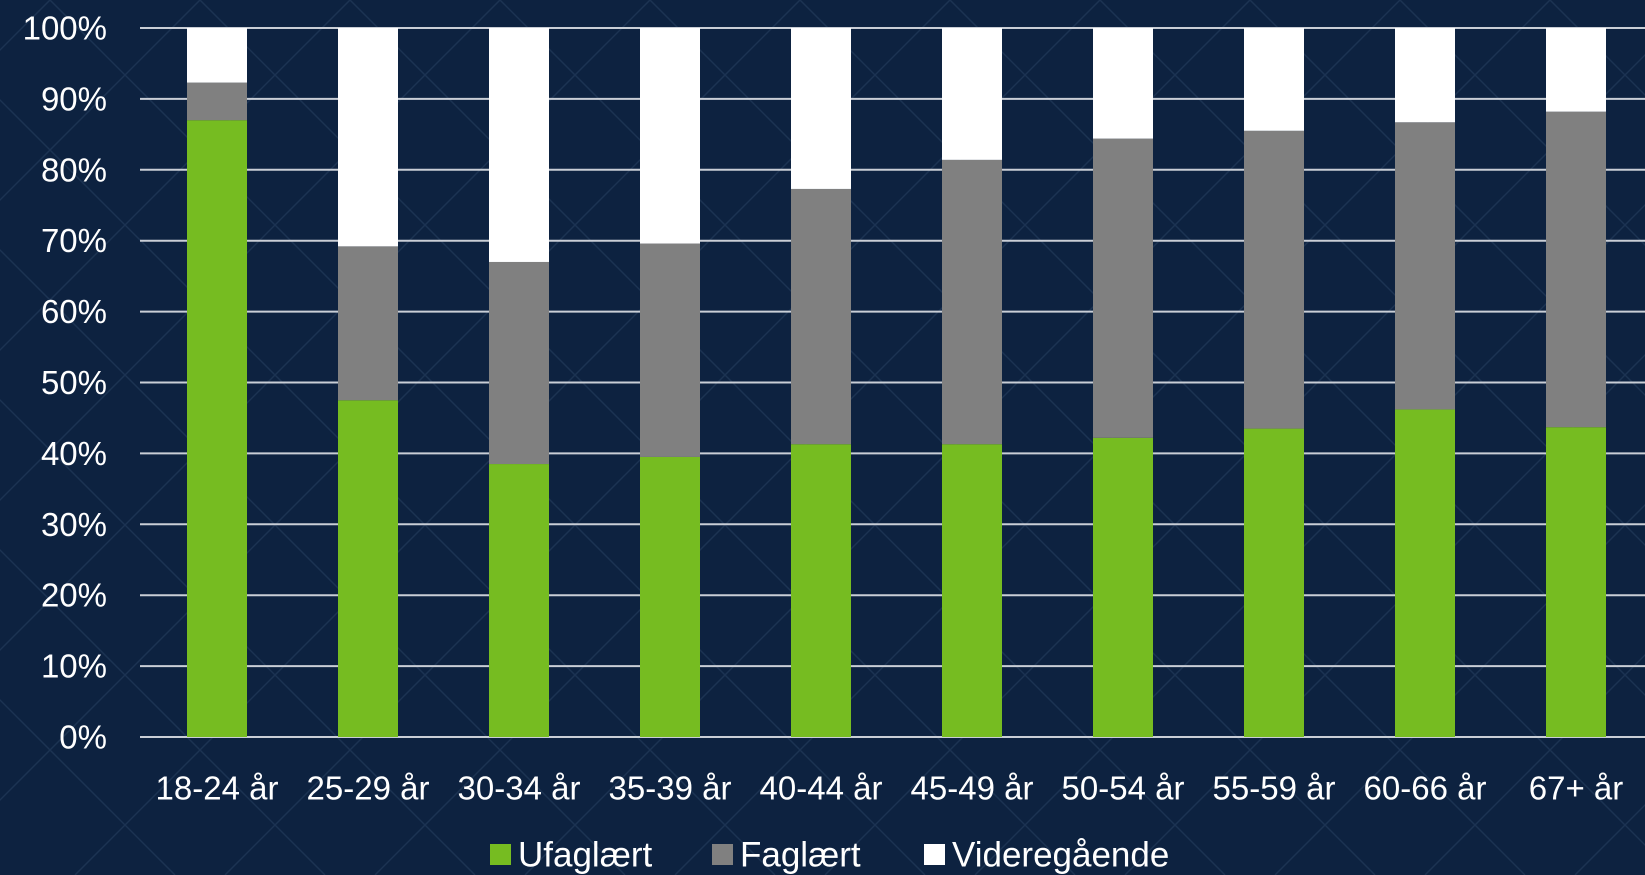 Image resolution: width=1645 pixels, height=875 pixels. What do you see at coordinates (1060, 855) in the screenshot?
I see `legend-label: Videregående` at bounding box center [1060, 855].